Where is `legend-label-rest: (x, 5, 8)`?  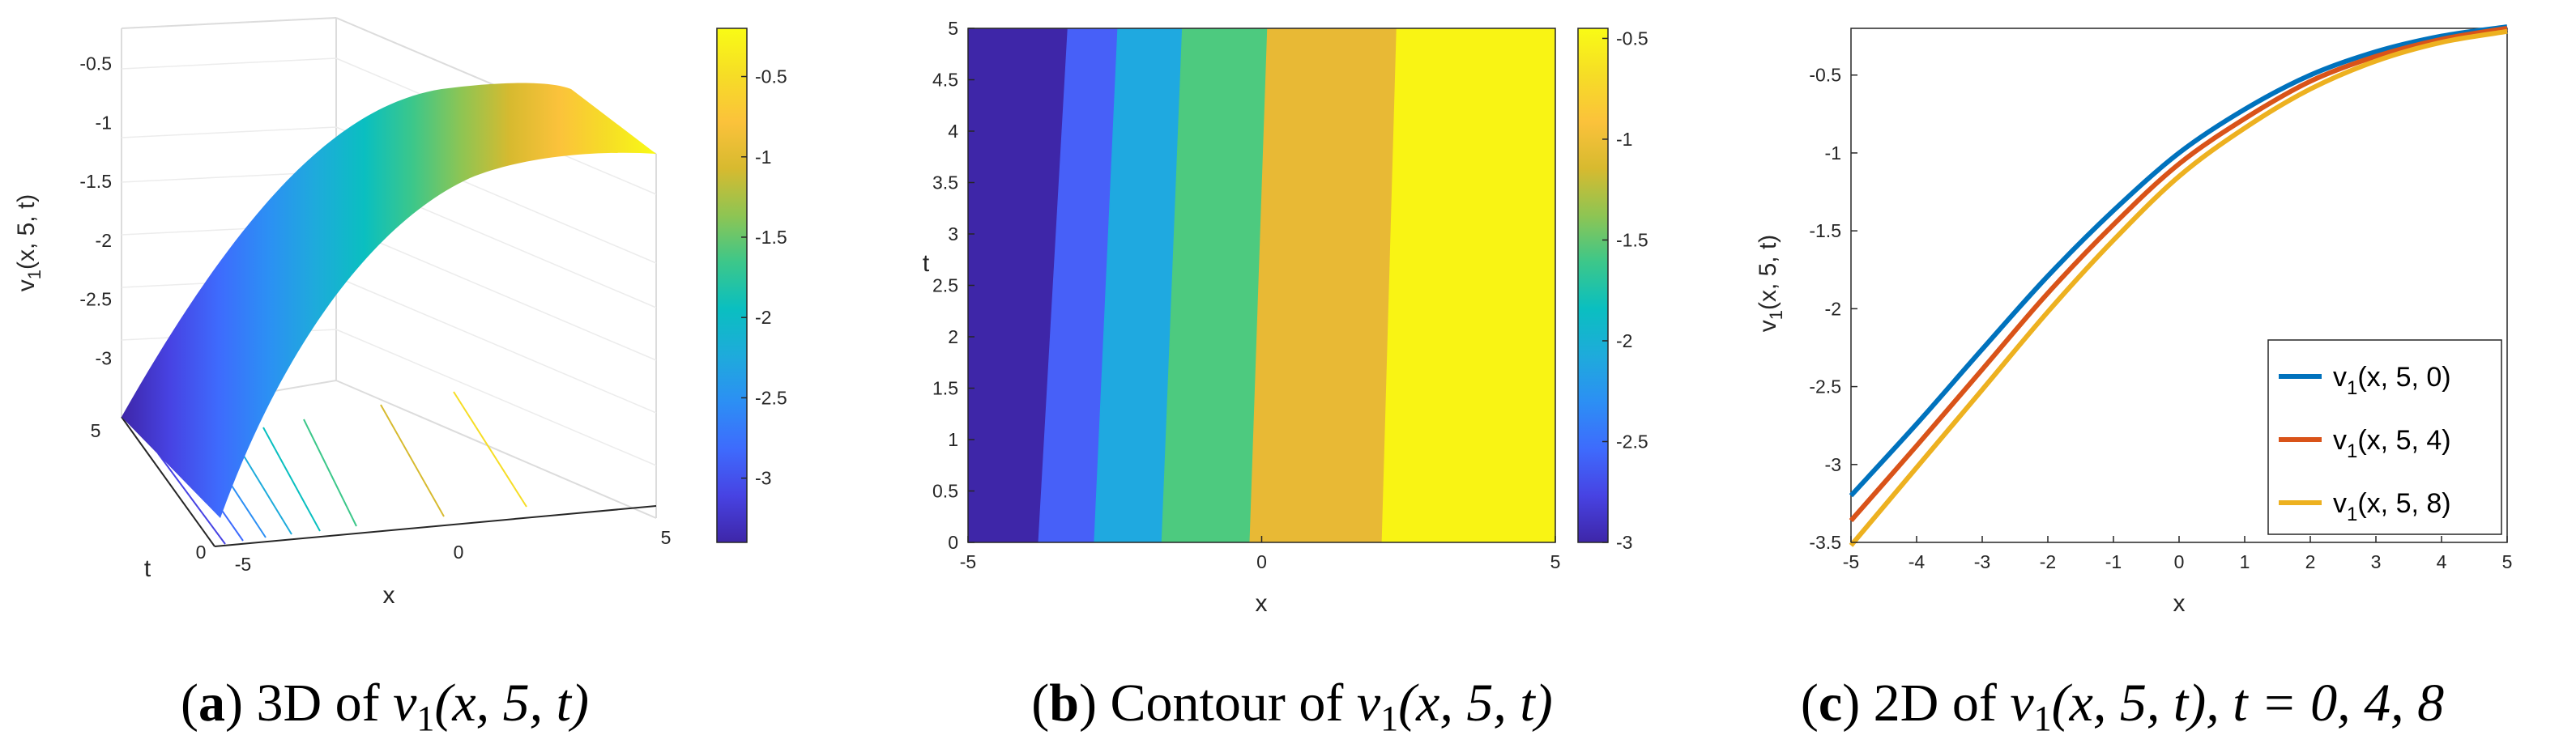 legend-label-rest: (x, 5, 8) is located at coordinates (2404, 503).